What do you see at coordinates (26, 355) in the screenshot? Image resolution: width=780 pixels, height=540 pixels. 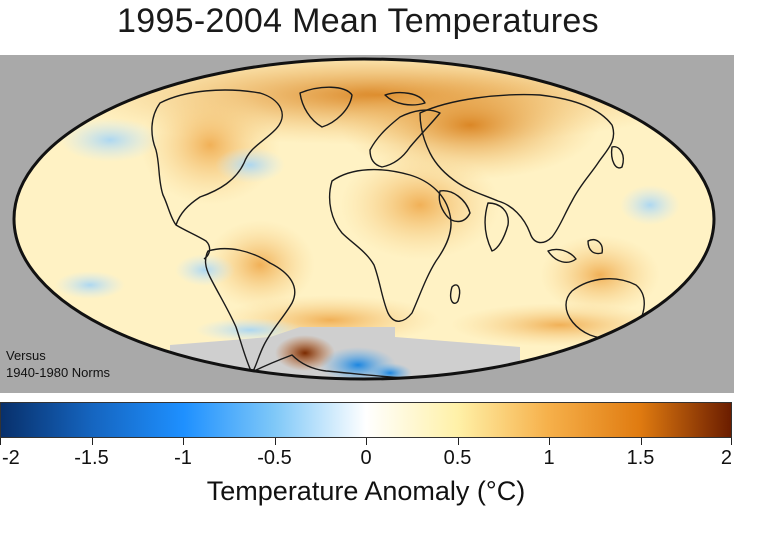 I see `note-versus: Versus` at bounding box center [26, 355].